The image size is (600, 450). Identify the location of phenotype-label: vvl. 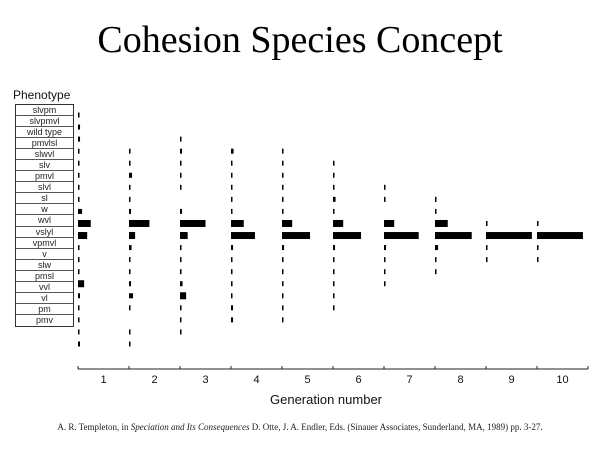
(44, 287).